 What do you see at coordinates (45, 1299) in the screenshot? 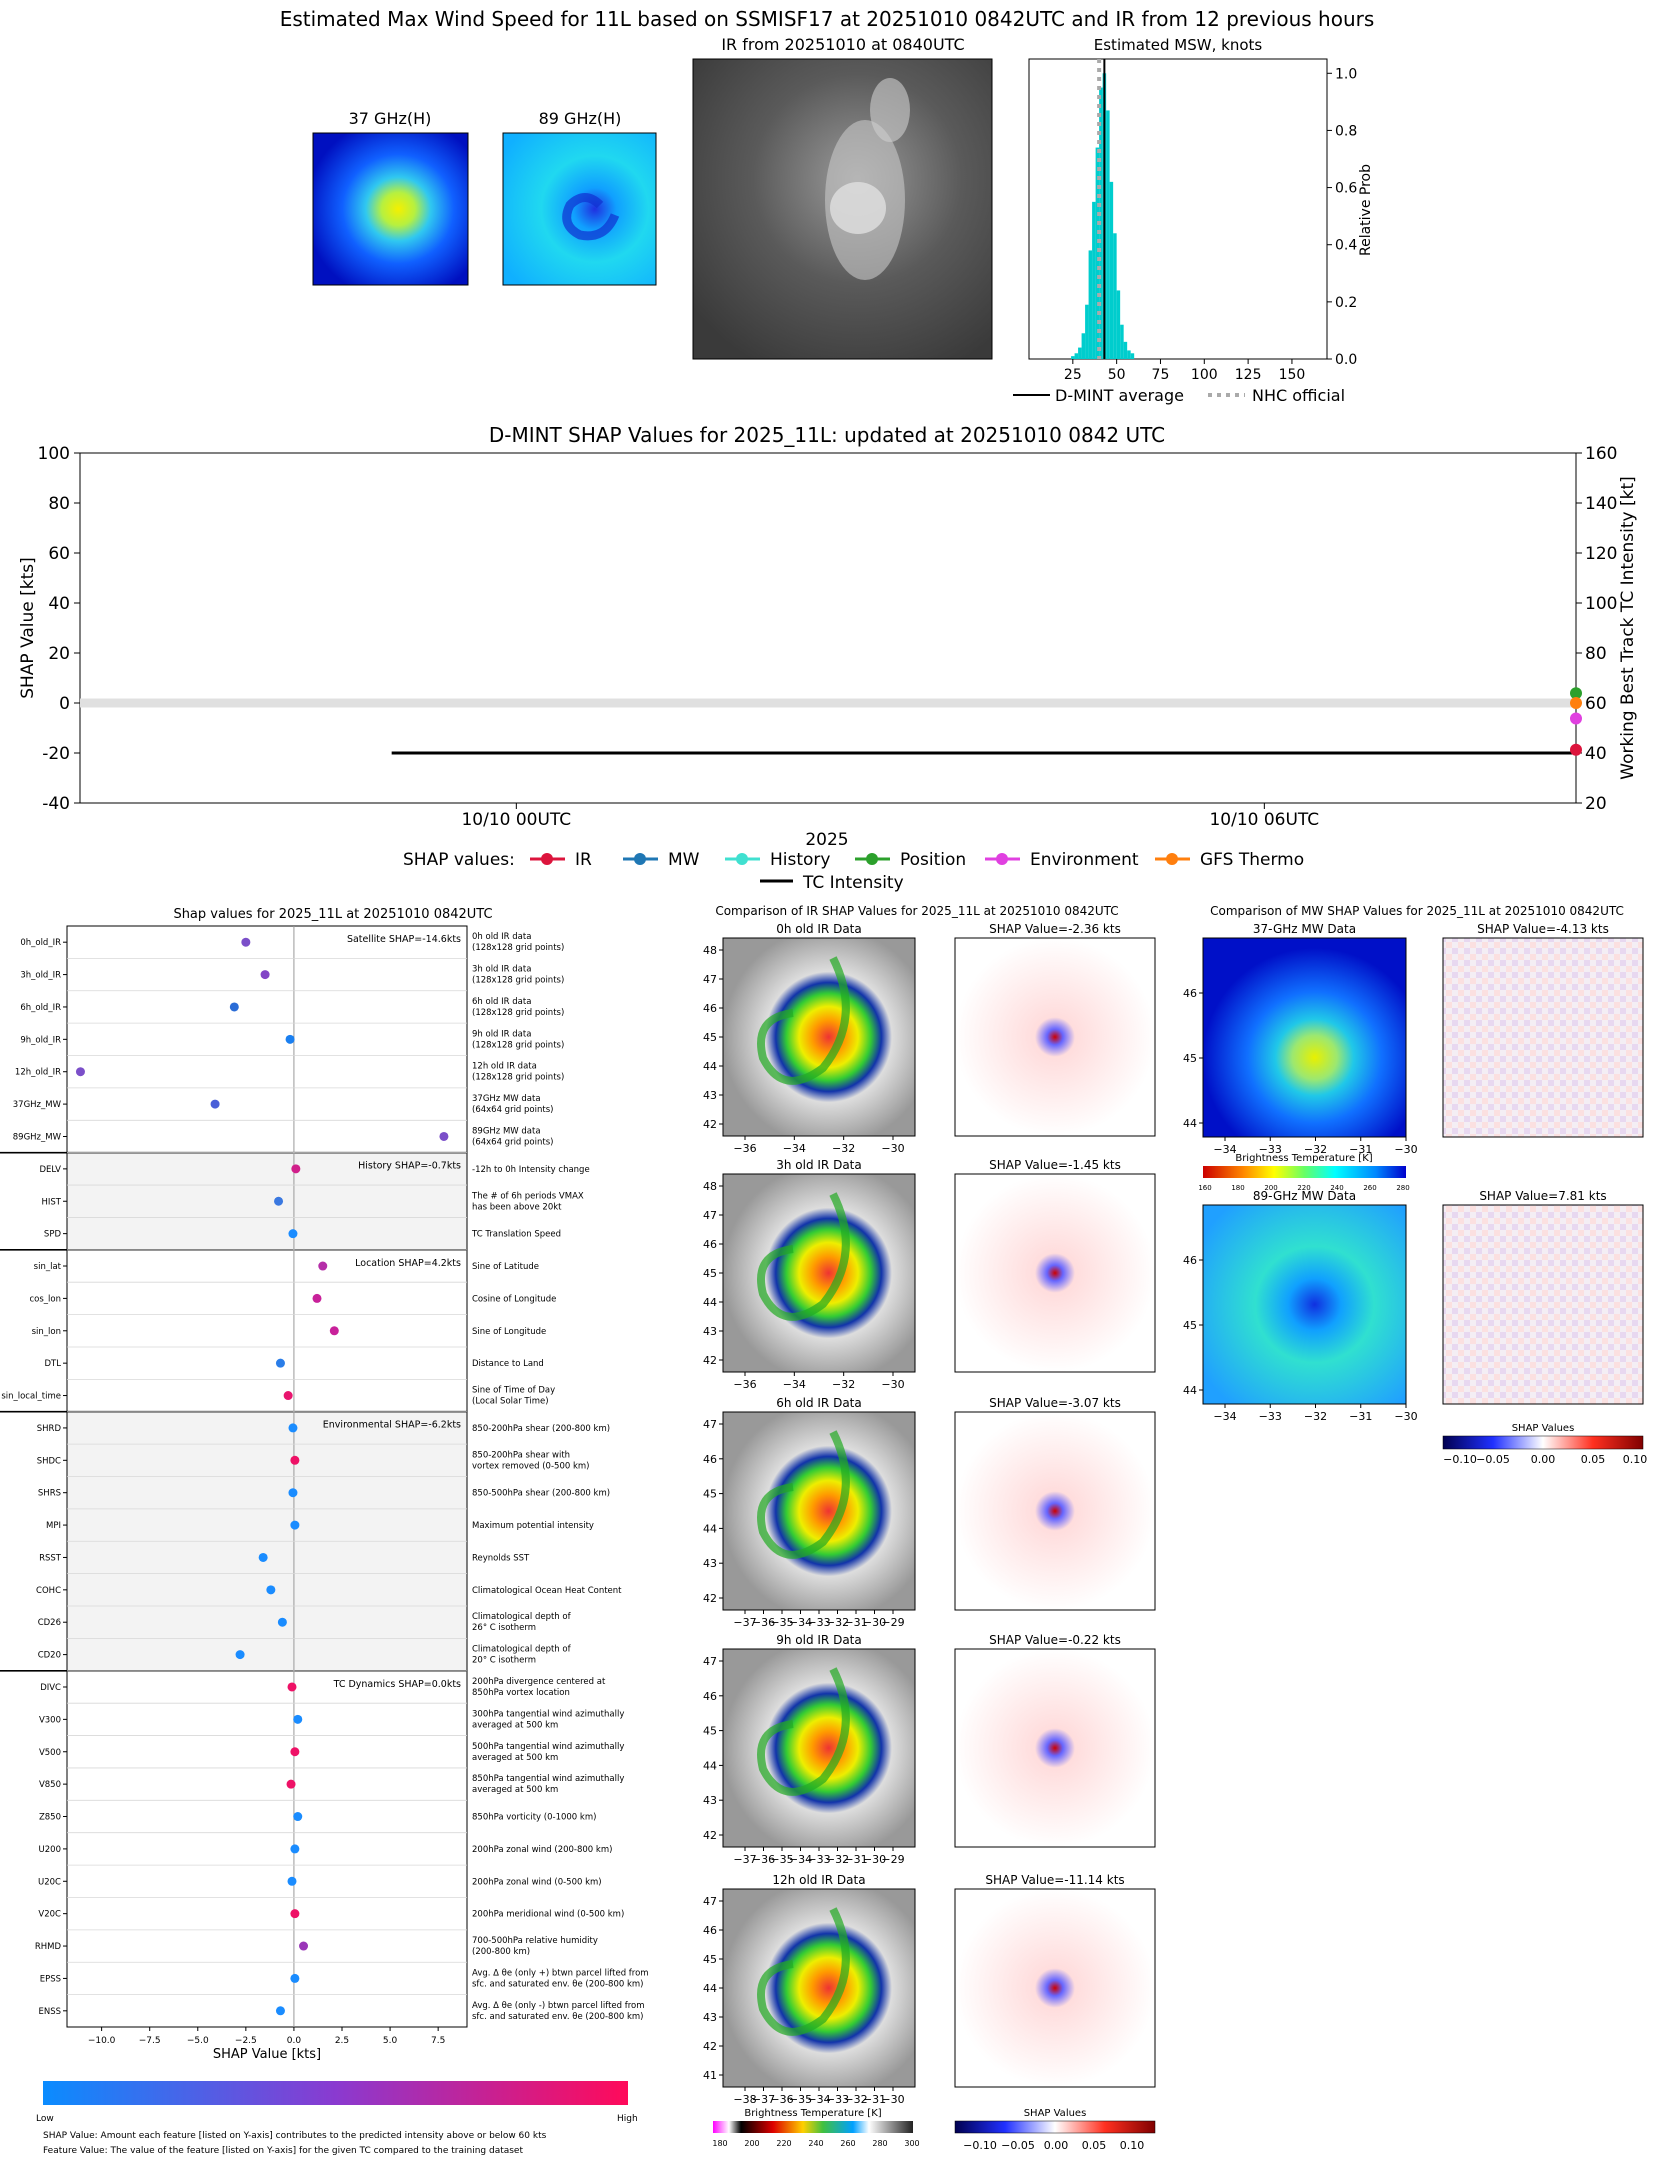
I see `feature-name: cos_lon` at bounding box center [45, 1299].